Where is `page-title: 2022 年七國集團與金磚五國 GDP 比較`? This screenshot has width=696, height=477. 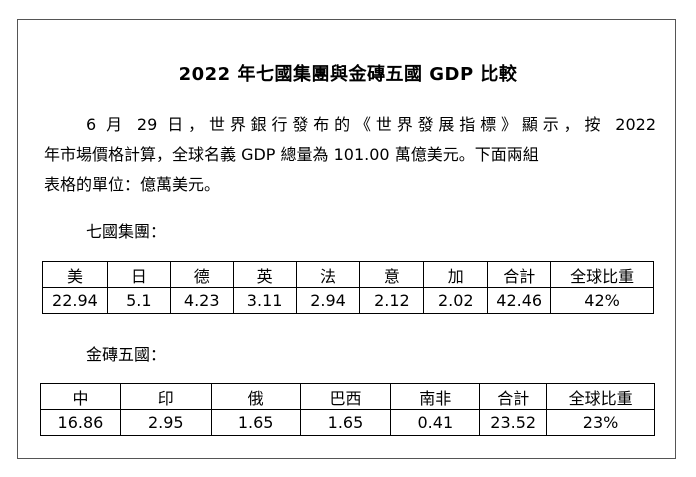
page-title: 2022 年七國集團與金磚五國 GDP 比較 is located at coordinates (348, 74).